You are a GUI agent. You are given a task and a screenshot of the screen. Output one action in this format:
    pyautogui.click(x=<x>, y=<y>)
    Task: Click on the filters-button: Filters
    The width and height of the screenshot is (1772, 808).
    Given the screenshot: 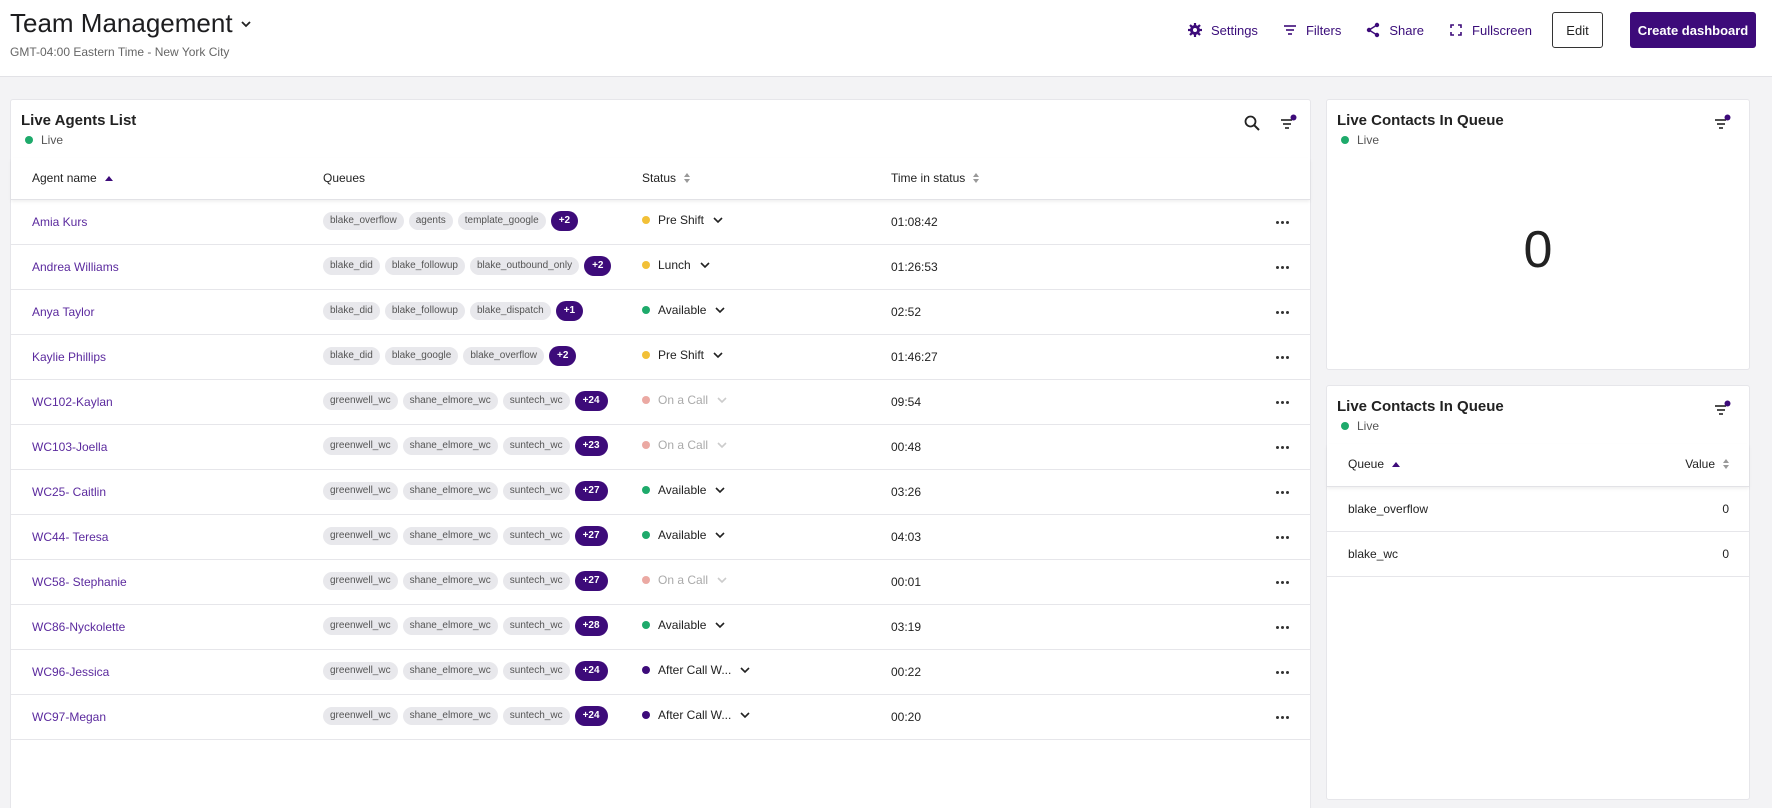 What is the action you would take?
    pyautogui.click(x=1311, y=30)
    